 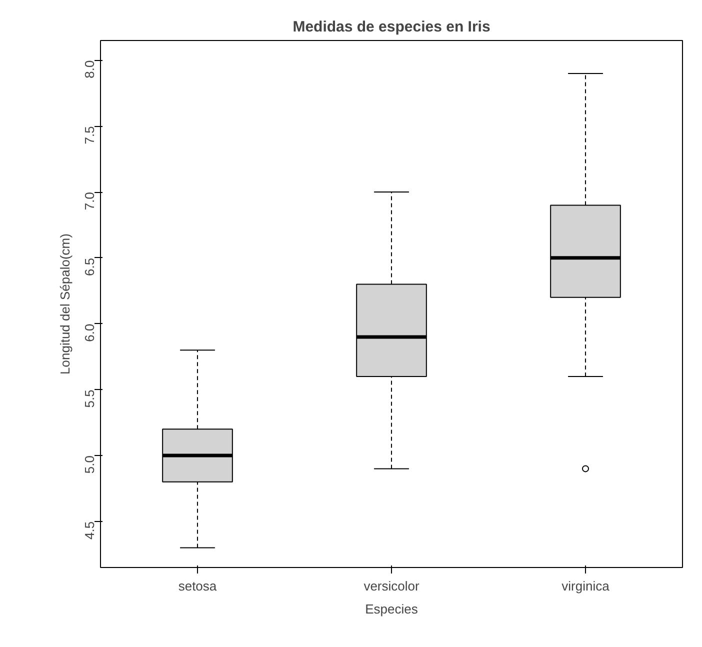 What do you see at coordinates (89, 399) in the screenshot?
I see `y-tick-label: 5.5` at bounding box center [89, 399].